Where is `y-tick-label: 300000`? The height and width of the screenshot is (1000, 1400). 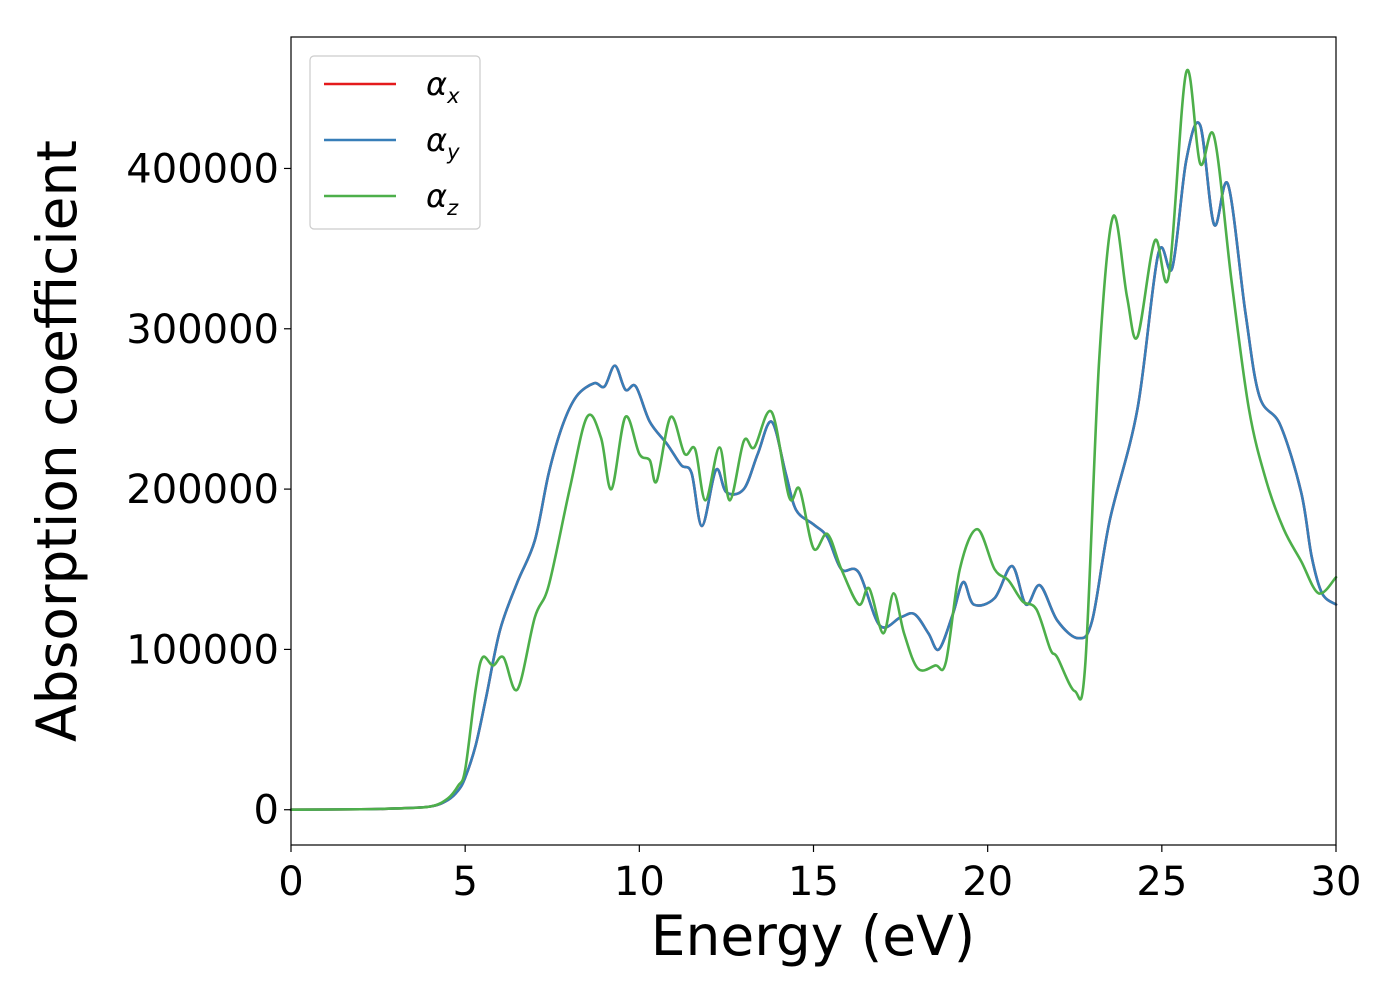
y-tick-label: 300000 is located at coordinates (202, 330).